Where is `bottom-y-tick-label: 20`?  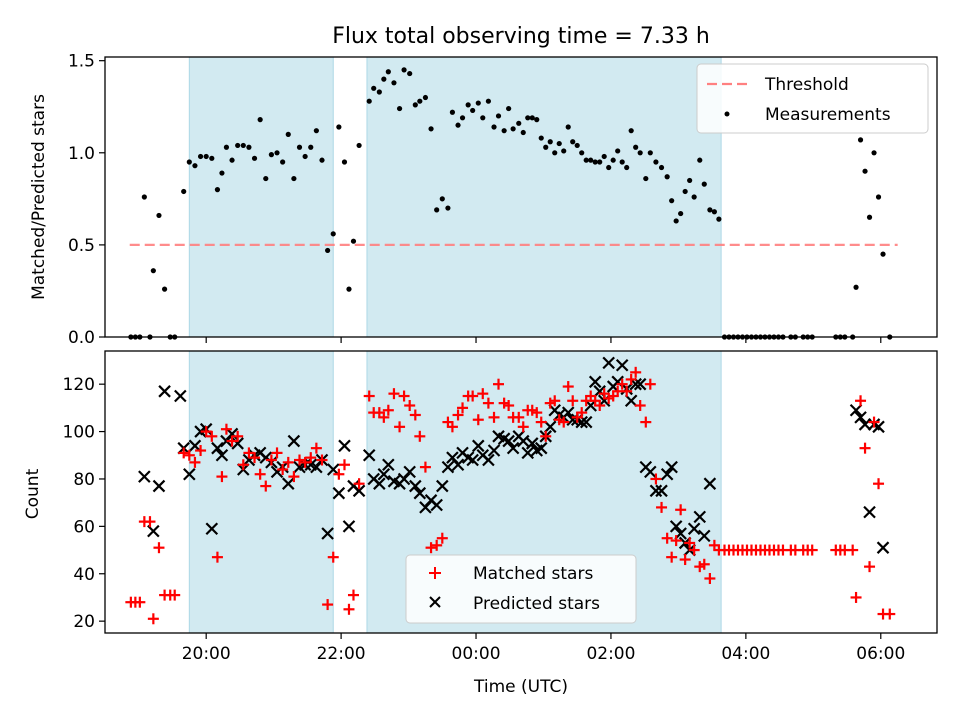 bottom-y-tick-label: 20 is located at coordinates (84, 622).